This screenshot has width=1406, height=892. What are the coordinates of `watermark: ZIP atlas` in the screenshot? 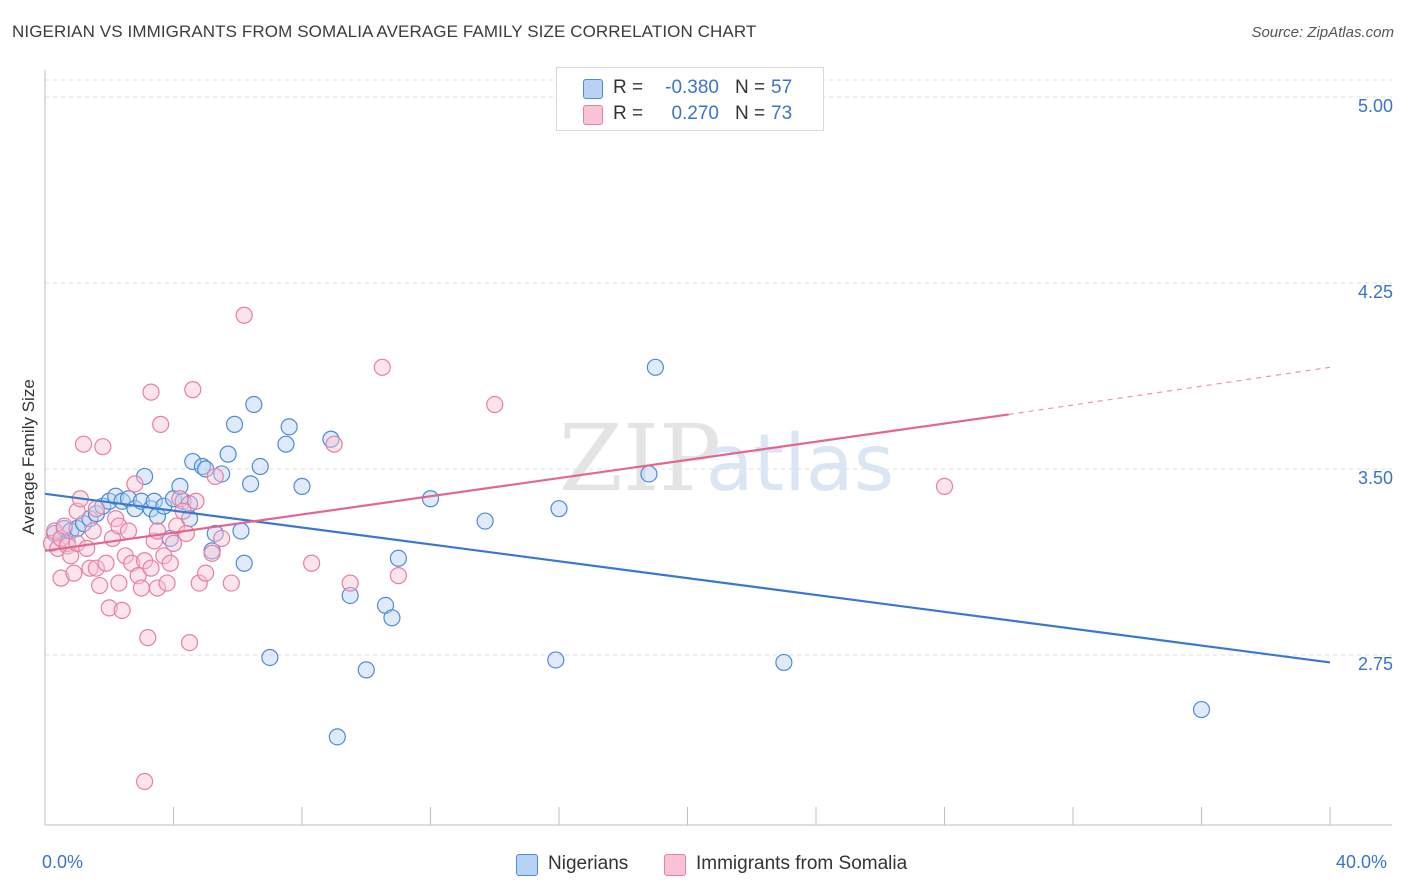 It's located at (726, 458).